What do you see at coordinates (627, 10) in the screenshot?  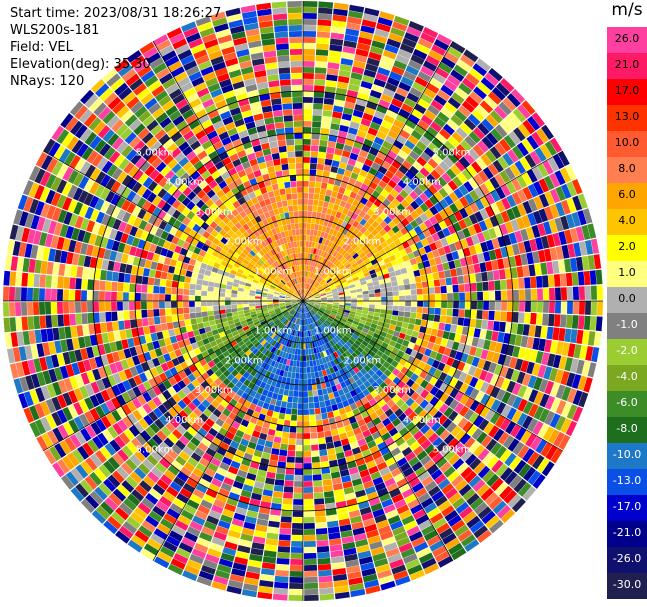 I see `colorbar-unit: m/s` at bounding box center [627, 10].